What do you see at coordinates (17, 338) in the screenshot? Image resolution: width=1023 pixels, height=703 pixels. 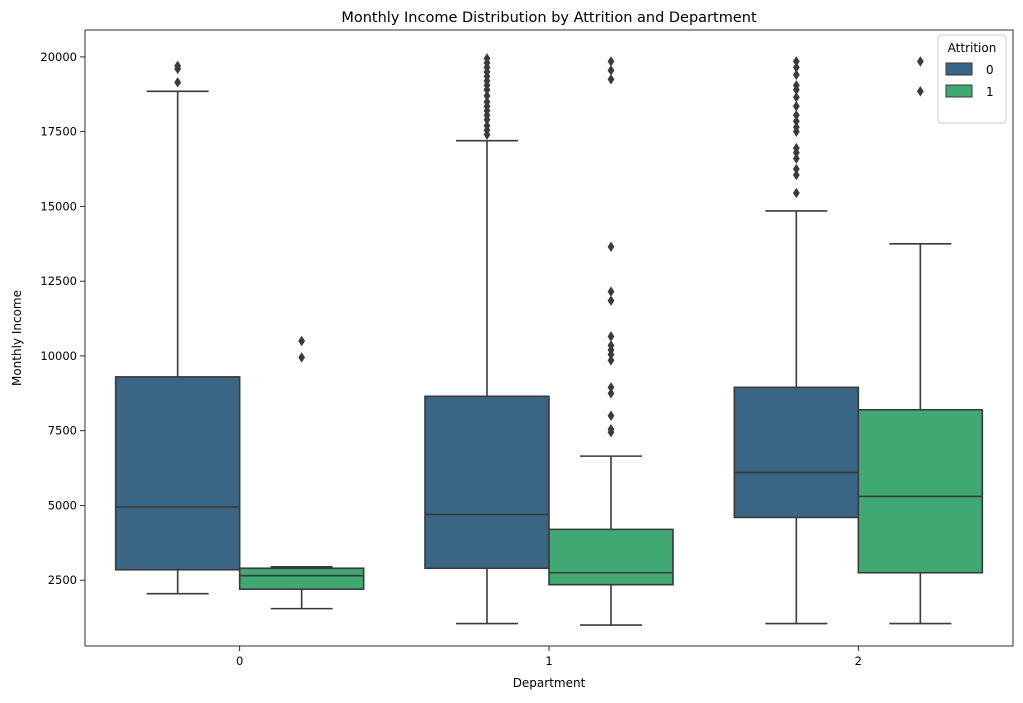 I see `y-axis-label: Monthly Income` at bounding box center [17, 338].